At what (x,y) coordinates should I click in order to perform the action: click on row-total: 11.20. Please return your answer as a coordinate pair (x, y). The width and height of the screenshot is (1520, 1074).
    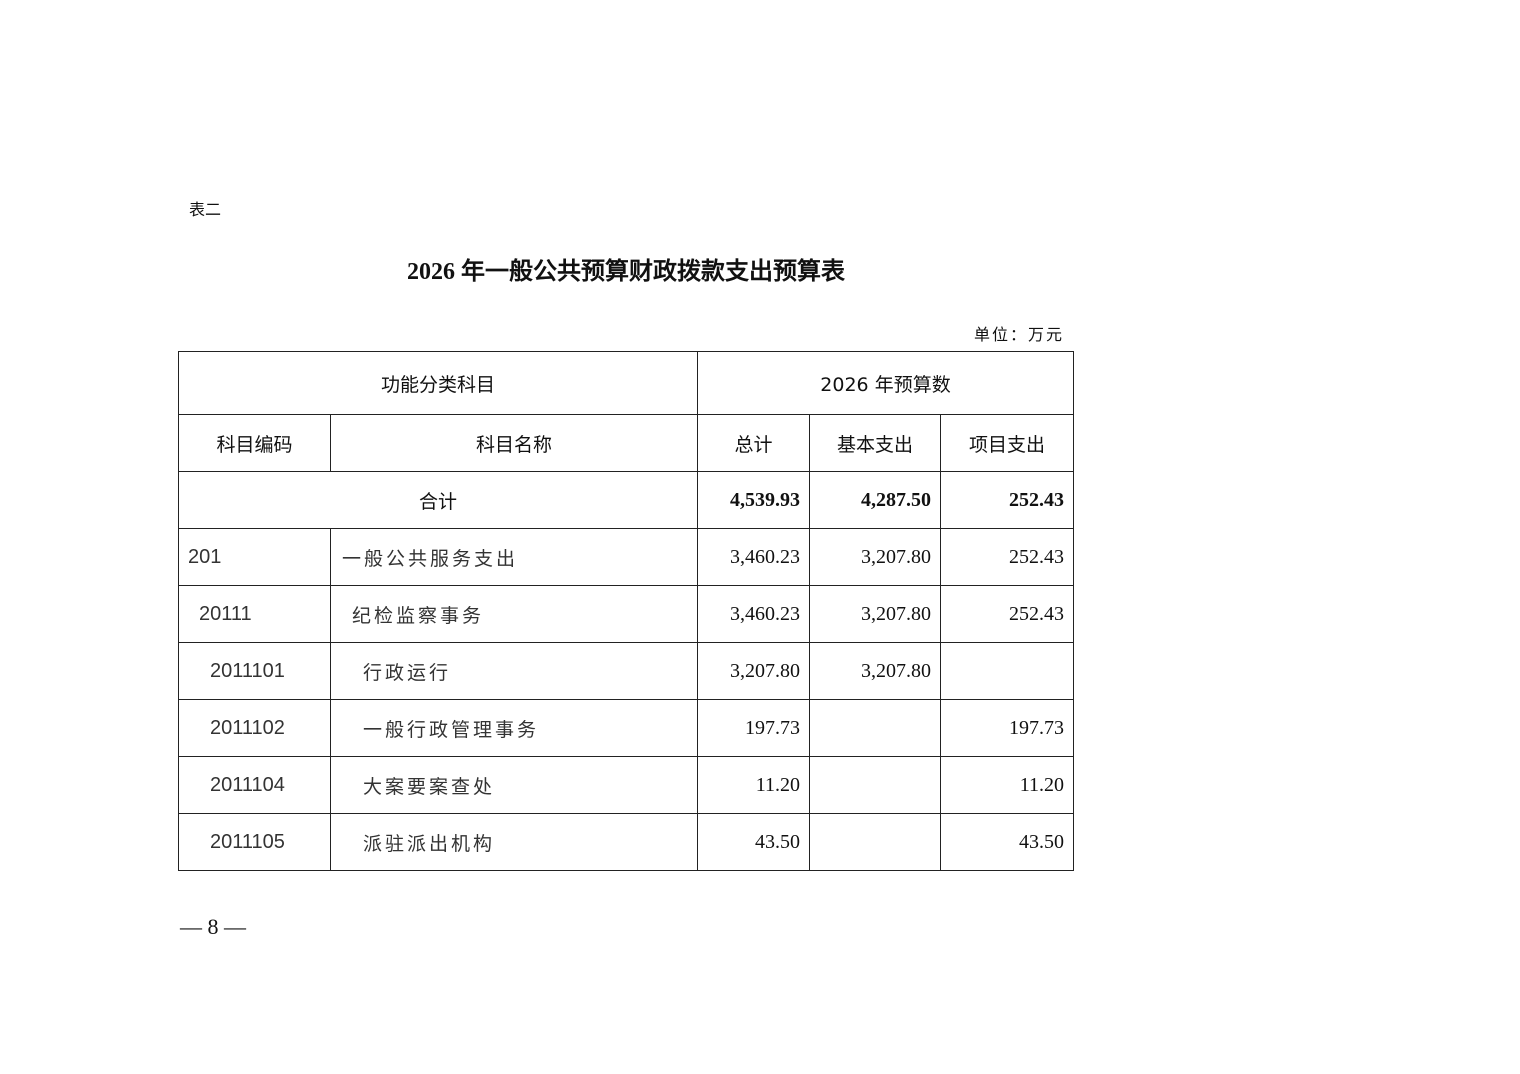
    Looking at the image, I should click on (753, 785).